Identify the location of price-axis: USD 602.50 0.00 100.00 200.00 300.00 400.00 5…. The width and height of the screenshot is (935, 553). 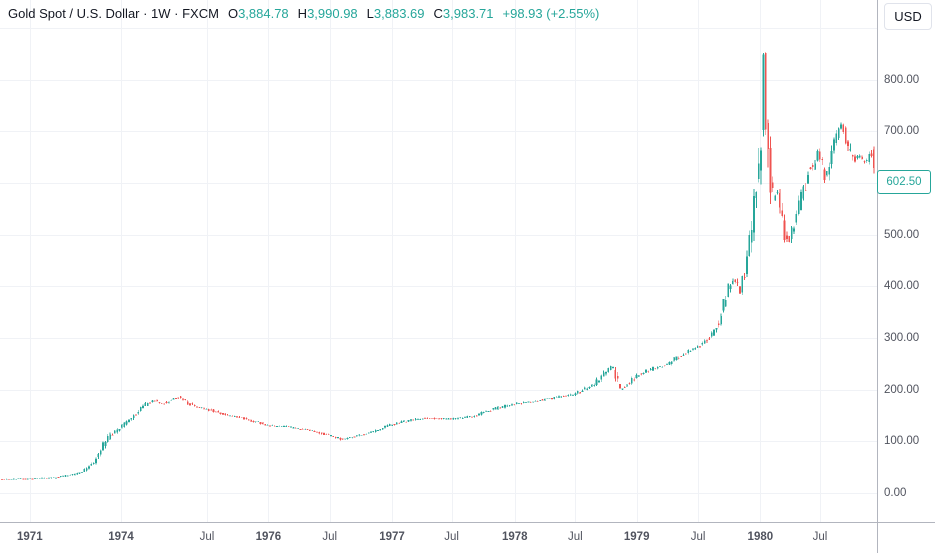
(906, 261).